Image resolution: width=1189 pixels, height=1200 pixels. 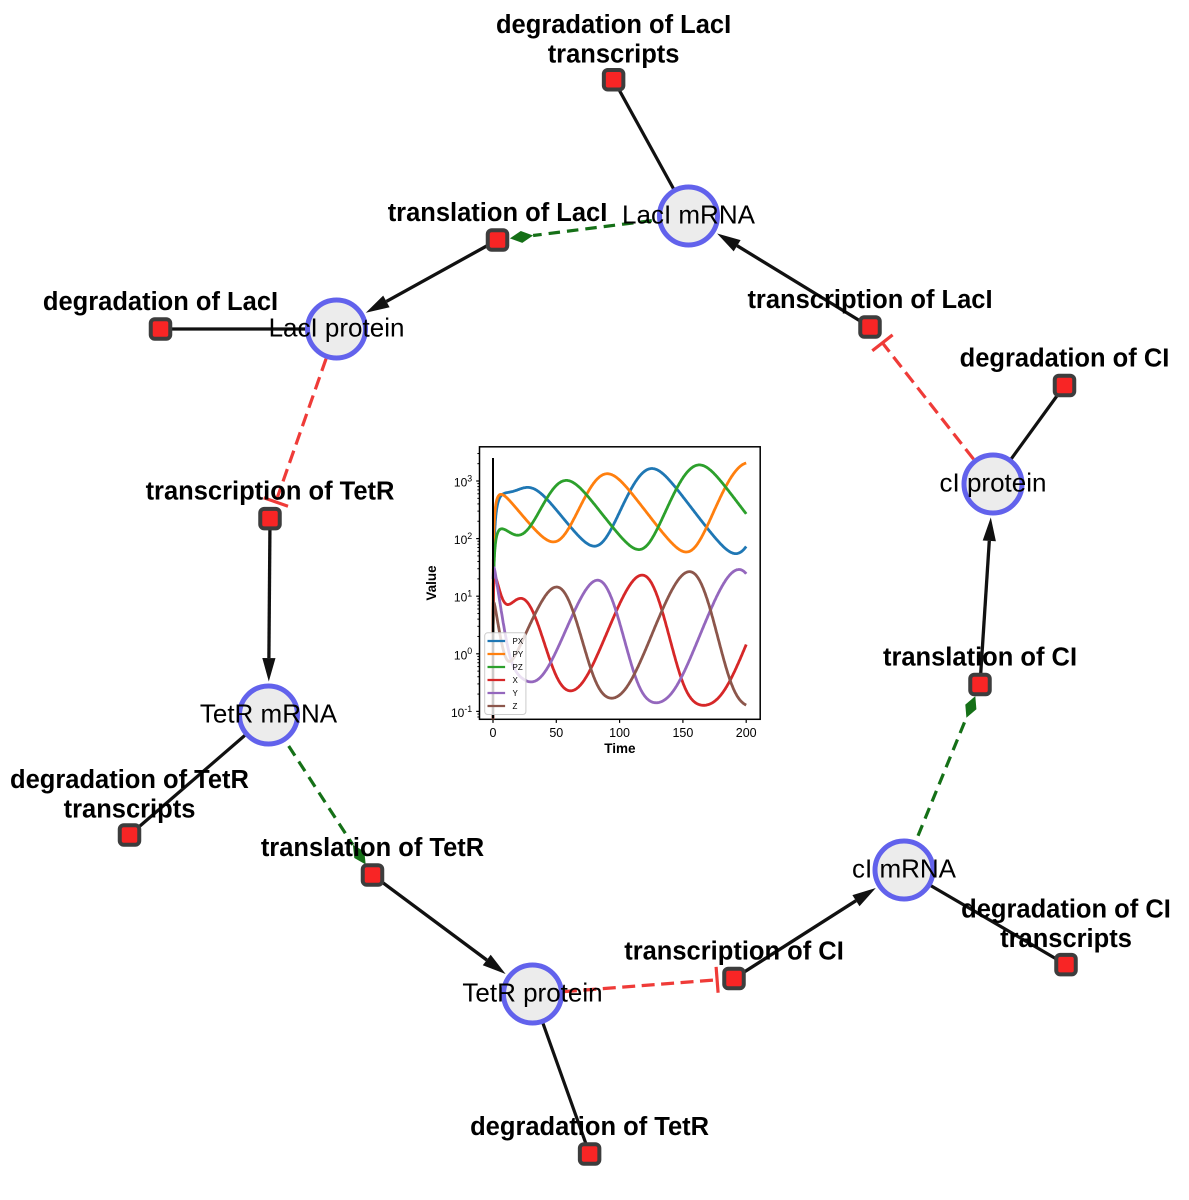 I want to click on svg-text: LacI protein, so click(x=337, y=328).